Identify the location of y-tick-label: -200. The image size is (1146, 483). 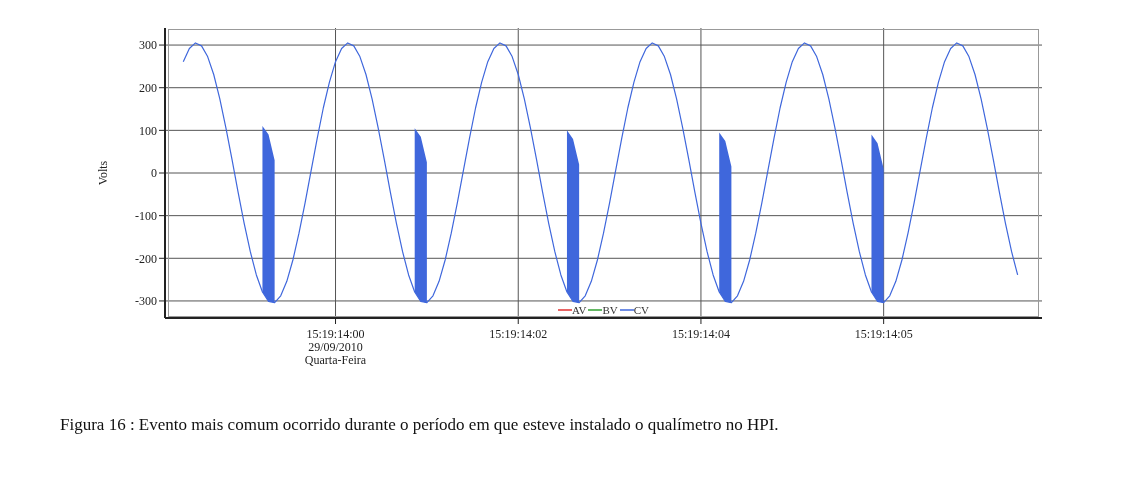
(146, 258).